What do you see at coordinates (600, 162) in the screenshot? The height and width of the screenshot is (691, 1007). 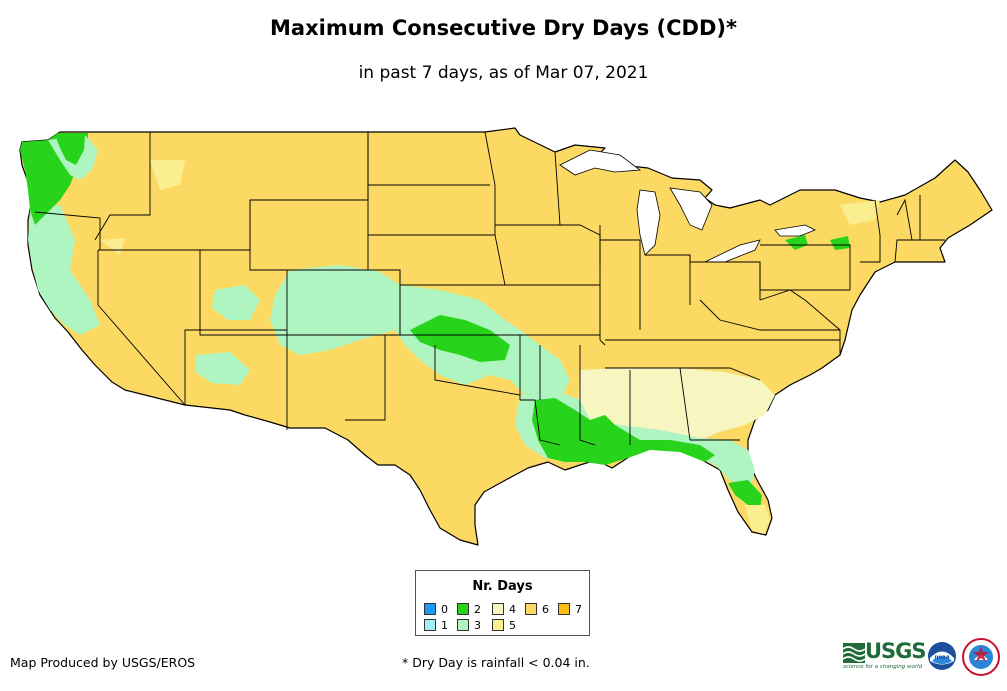 I see `lake-superior` at bounding box center [600, 162].